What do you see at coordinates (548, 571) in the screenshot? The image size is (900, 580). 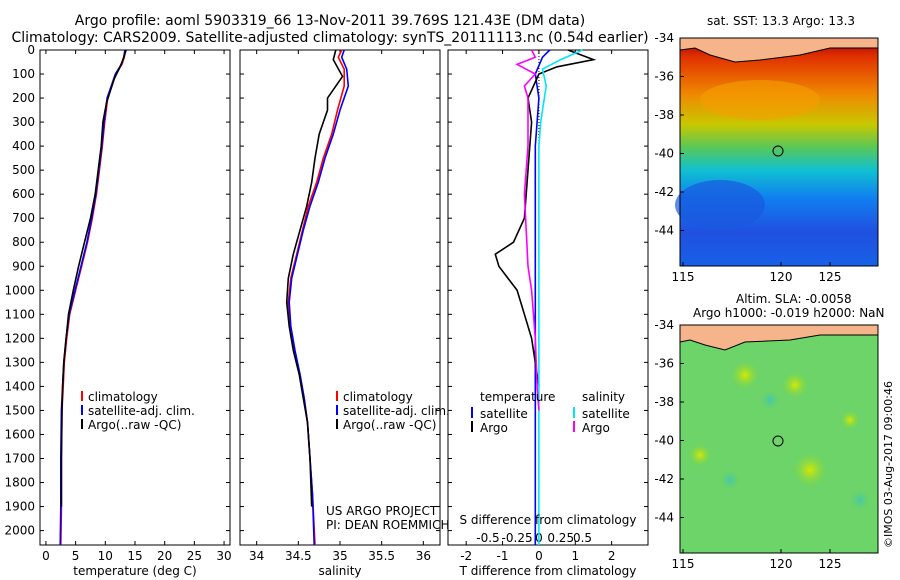 I see `diff-xlabel: T difference from climatology` at bounding box center [548, 571].